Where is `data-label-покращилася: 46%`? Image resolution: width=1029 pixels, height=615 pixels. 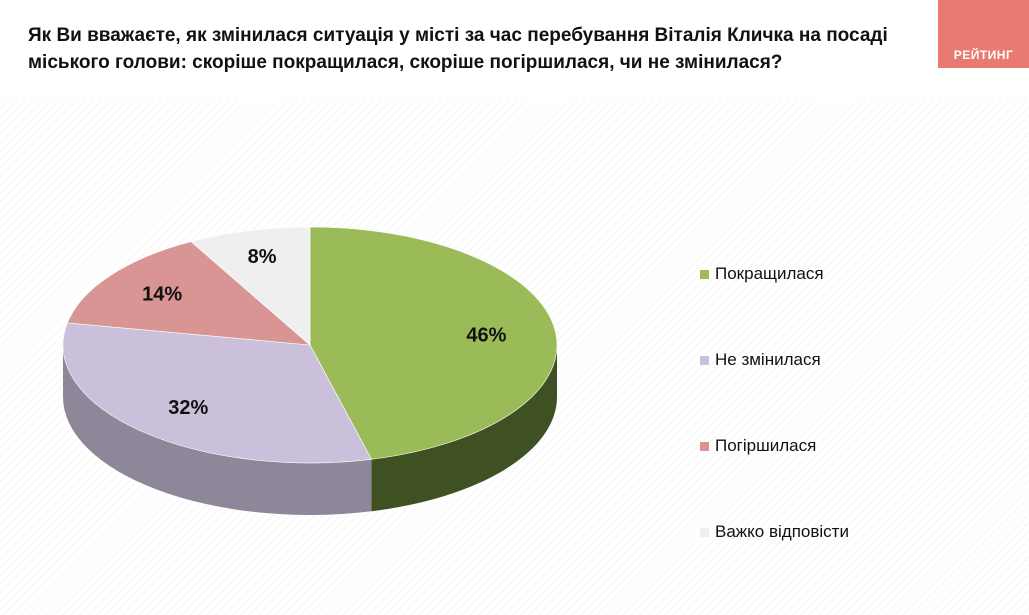
data-label-покращилася: 46% is located at coordinates (486, 335).